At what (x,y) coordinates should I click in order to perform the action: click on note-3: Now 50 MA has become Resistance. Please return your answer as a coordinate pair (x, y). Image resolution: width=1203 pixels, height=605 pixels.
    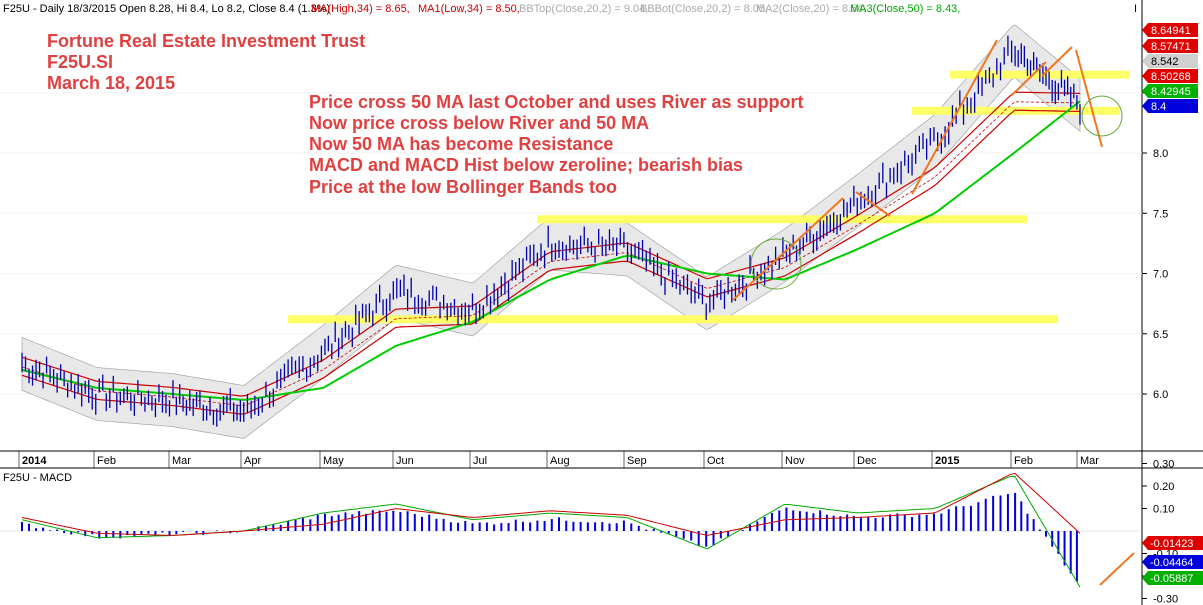
    Looking at the image, I should click on (461, 144).